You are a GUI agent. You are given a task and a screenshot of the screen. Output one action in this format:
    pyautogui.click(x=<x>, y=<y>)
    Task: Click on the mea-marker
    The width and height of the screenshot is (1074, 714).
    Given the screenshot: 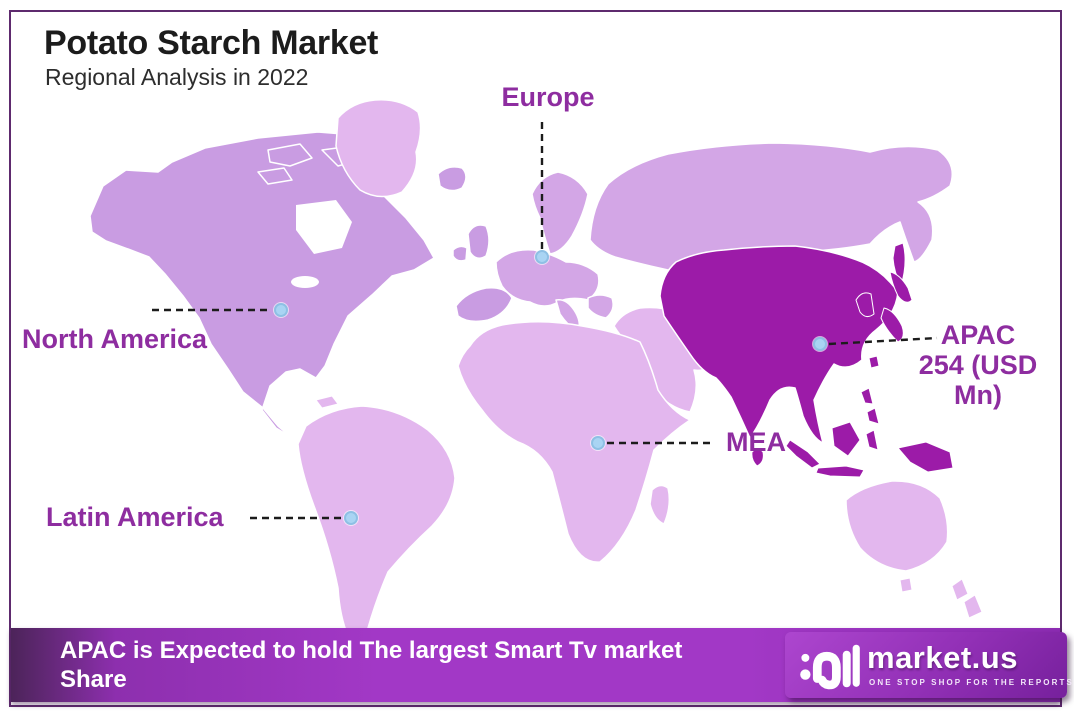 What is the action you would take?
    pyautogui.click(x=598, y=443)
    